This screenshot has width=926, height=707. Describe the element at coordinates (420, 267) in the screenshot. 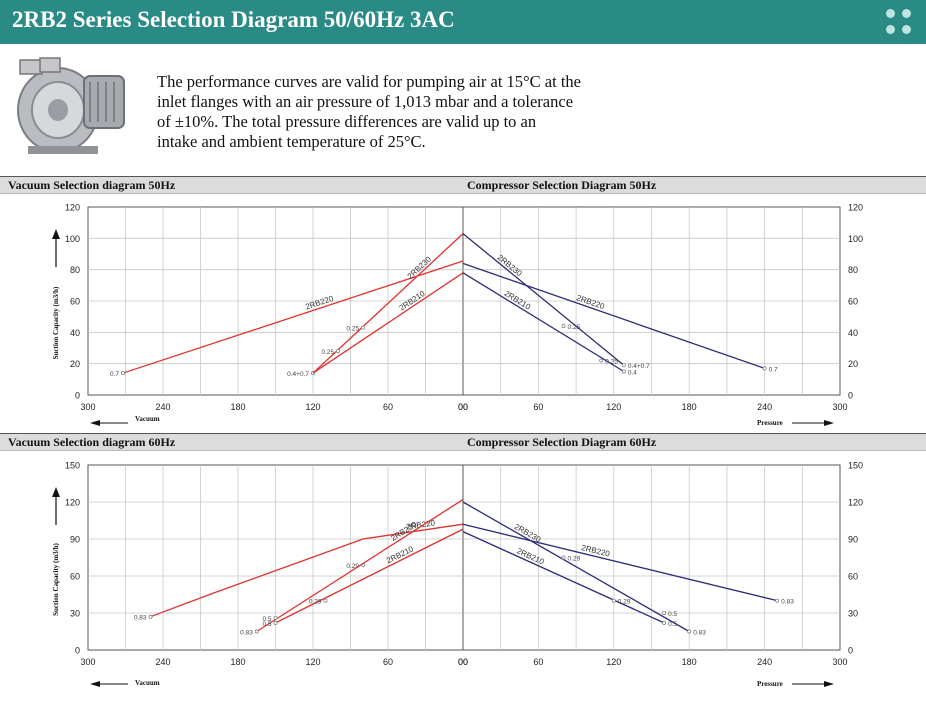

I see `series-name-label: 2RB230` at that location.